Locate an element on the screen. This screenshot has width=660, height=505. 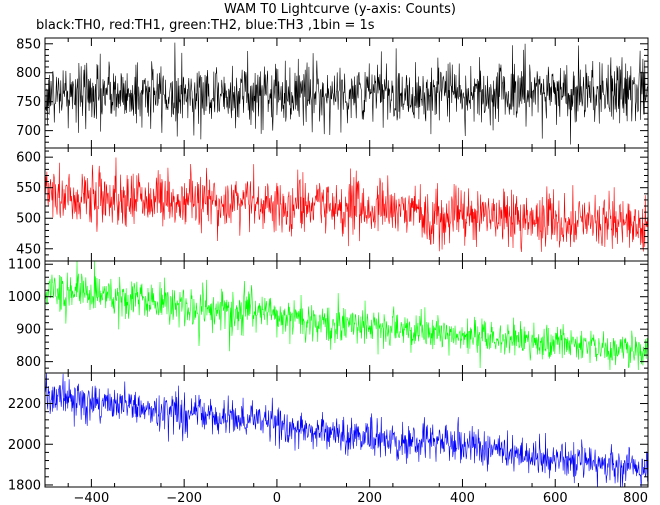
y-tick-label: 750 is located at coordinates (28, 102).